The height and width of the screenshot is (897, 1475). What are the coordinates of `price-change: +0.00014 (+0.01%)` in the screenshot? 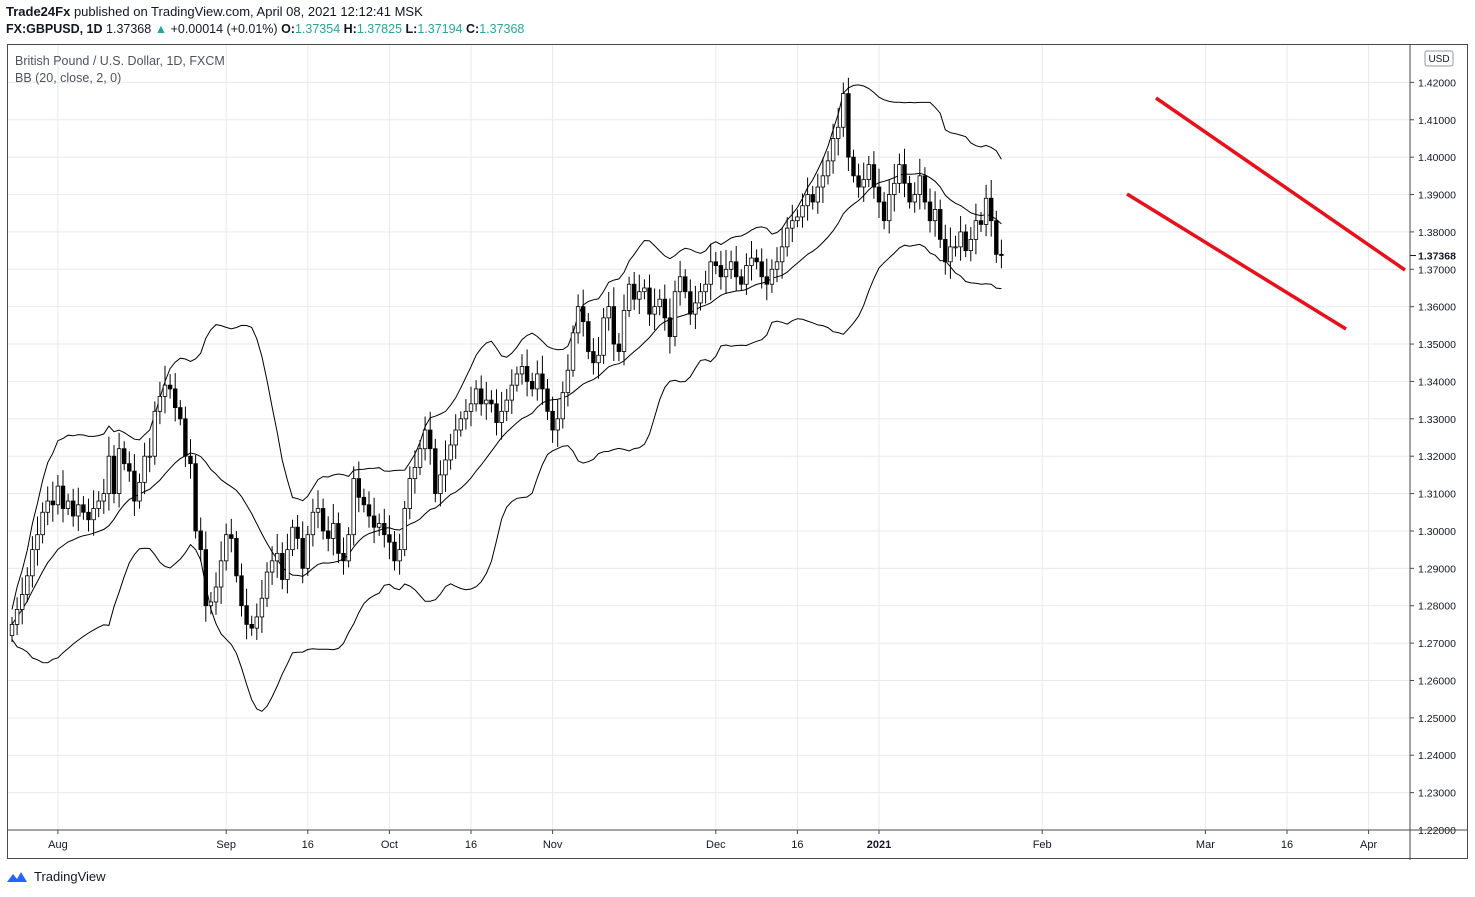 It's located at (224, 29).